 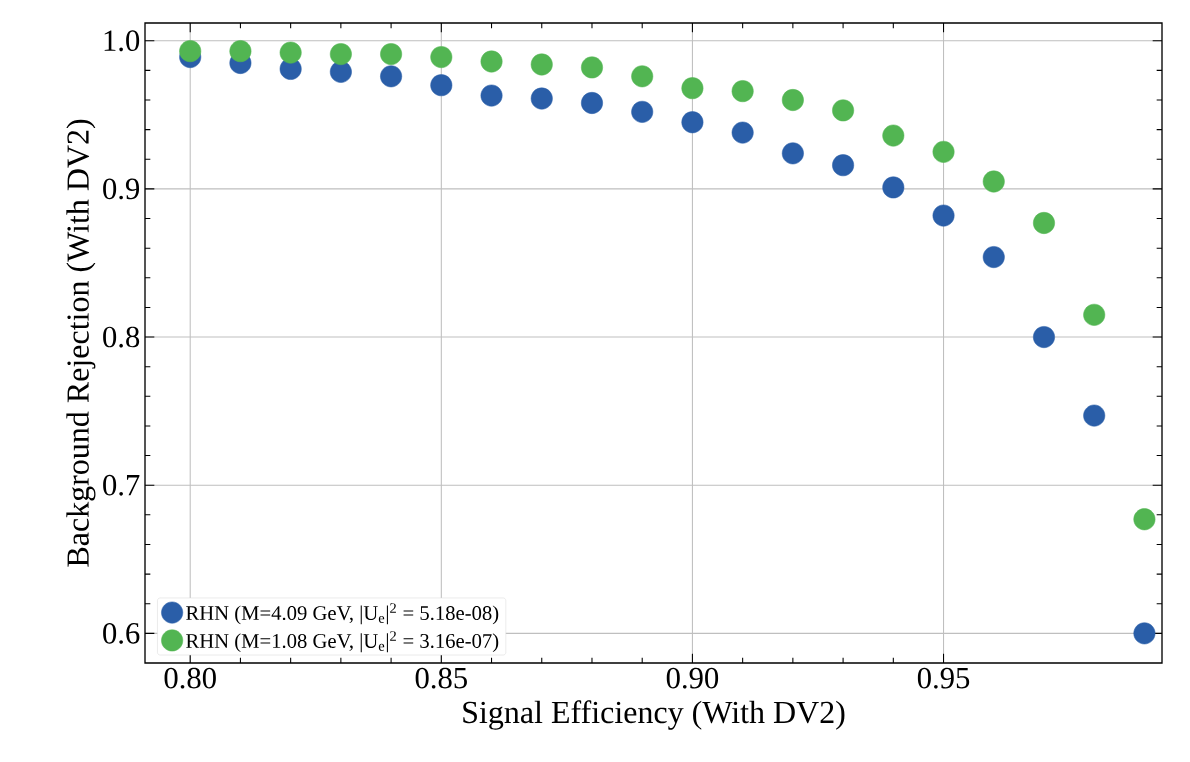 I want to click on y-tick-label: 1.0, so click(x=122, y=41).